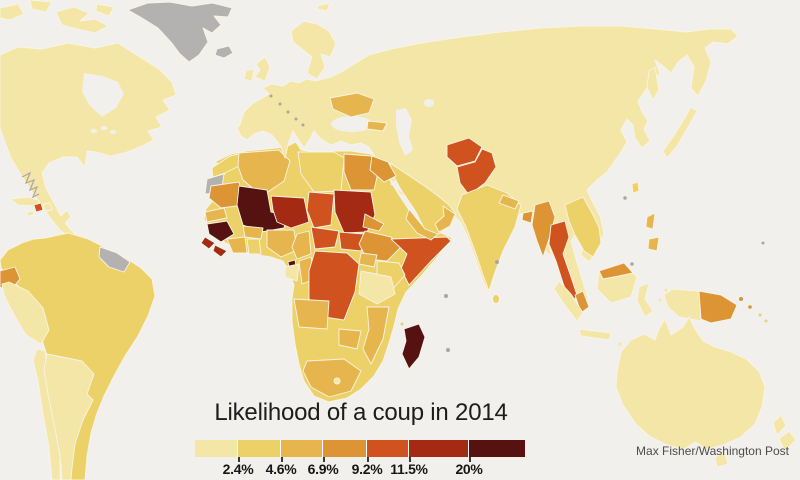  I want to click on country-madagascar, so click(413, 346).